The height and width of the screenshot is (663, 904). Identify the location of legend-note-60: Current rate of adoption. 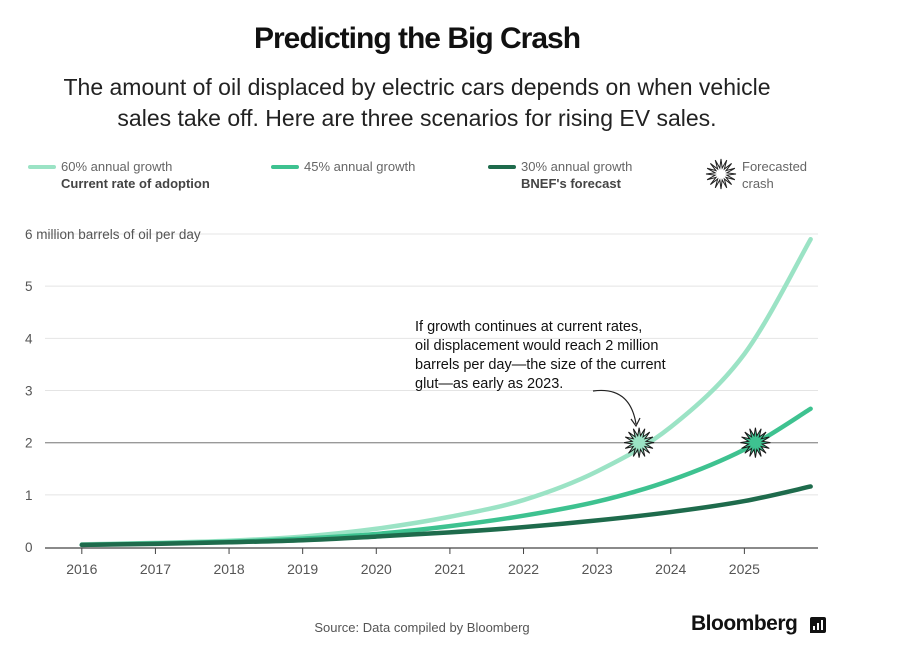
(135, 183).